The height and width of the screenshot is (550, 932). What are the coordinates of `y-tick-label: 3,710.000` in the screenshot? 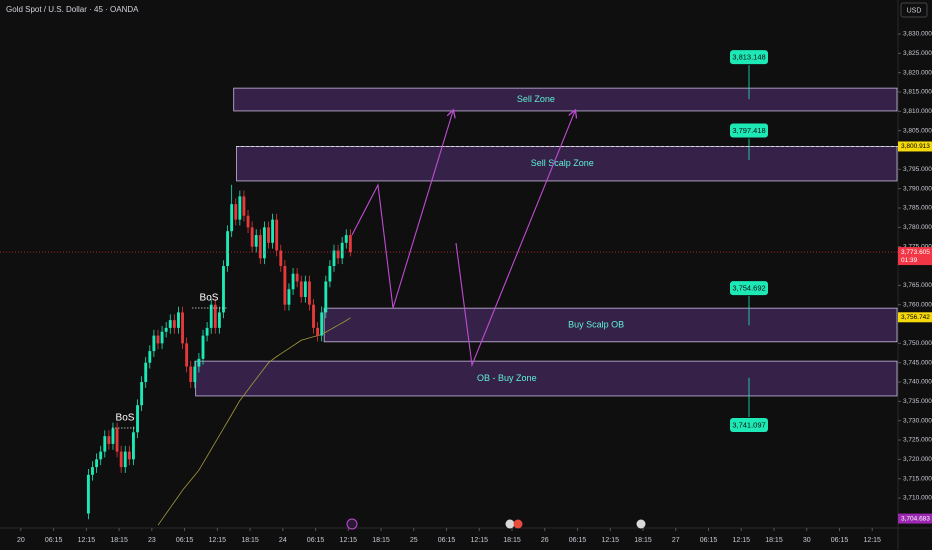 It's located at (917, 498).